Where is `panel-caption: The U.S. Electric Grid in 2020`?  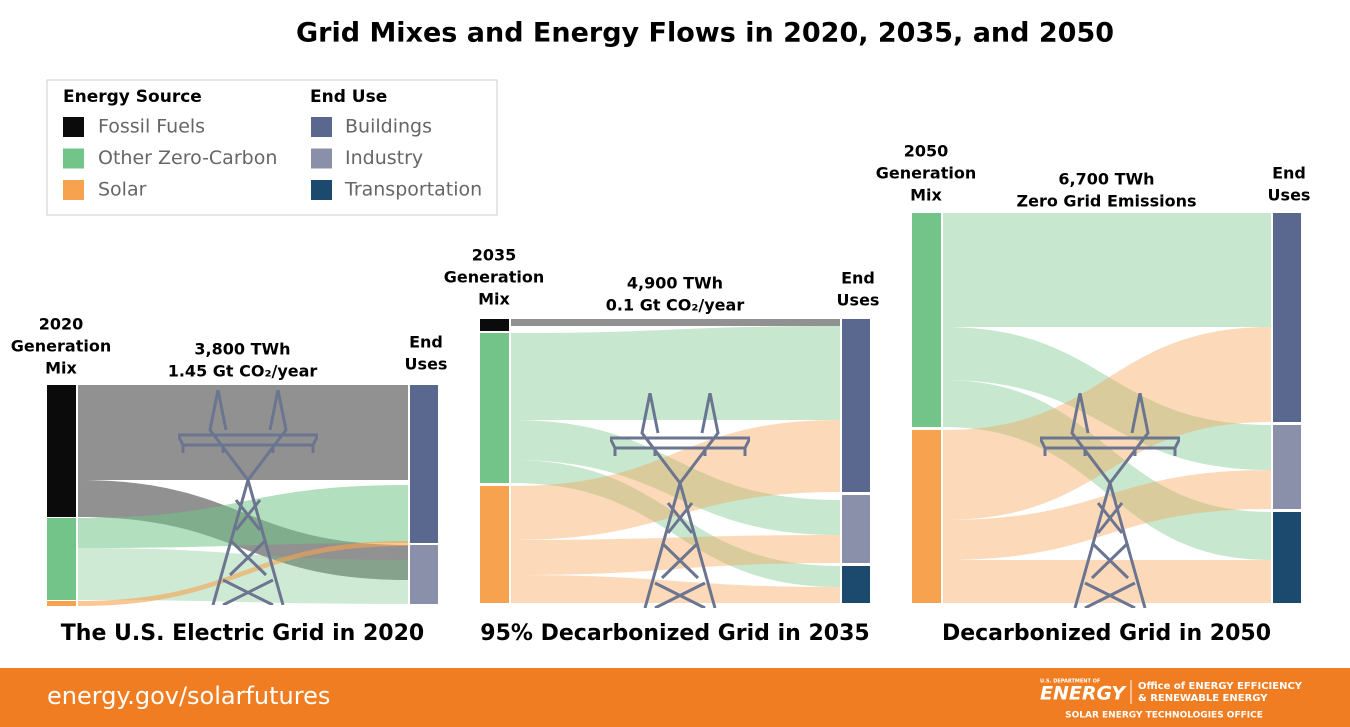 panel-caption: The U.S. Electric Grid in 2020 is located at coordinates (242, 633).